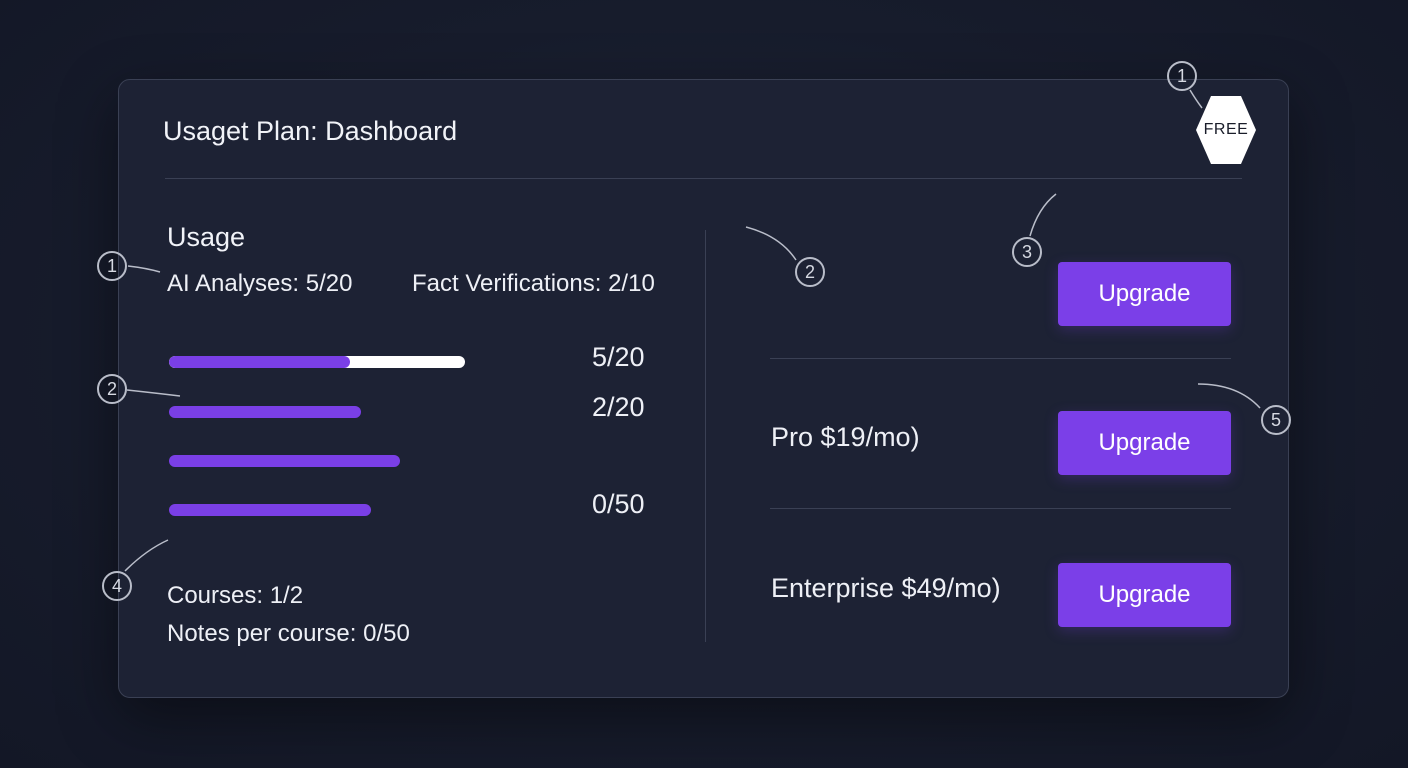  Describe the element at coordinates (618, 357) in the screenshot. I see `usage-bar-value-1: 5/20` at that location.